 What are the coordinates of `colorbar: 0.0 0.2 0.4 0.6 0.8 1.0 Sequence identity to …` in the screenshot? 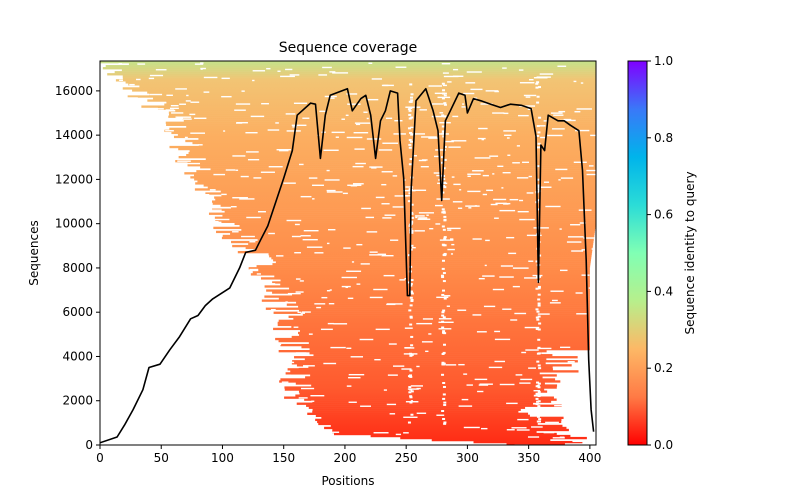 It's located at (662, 253).